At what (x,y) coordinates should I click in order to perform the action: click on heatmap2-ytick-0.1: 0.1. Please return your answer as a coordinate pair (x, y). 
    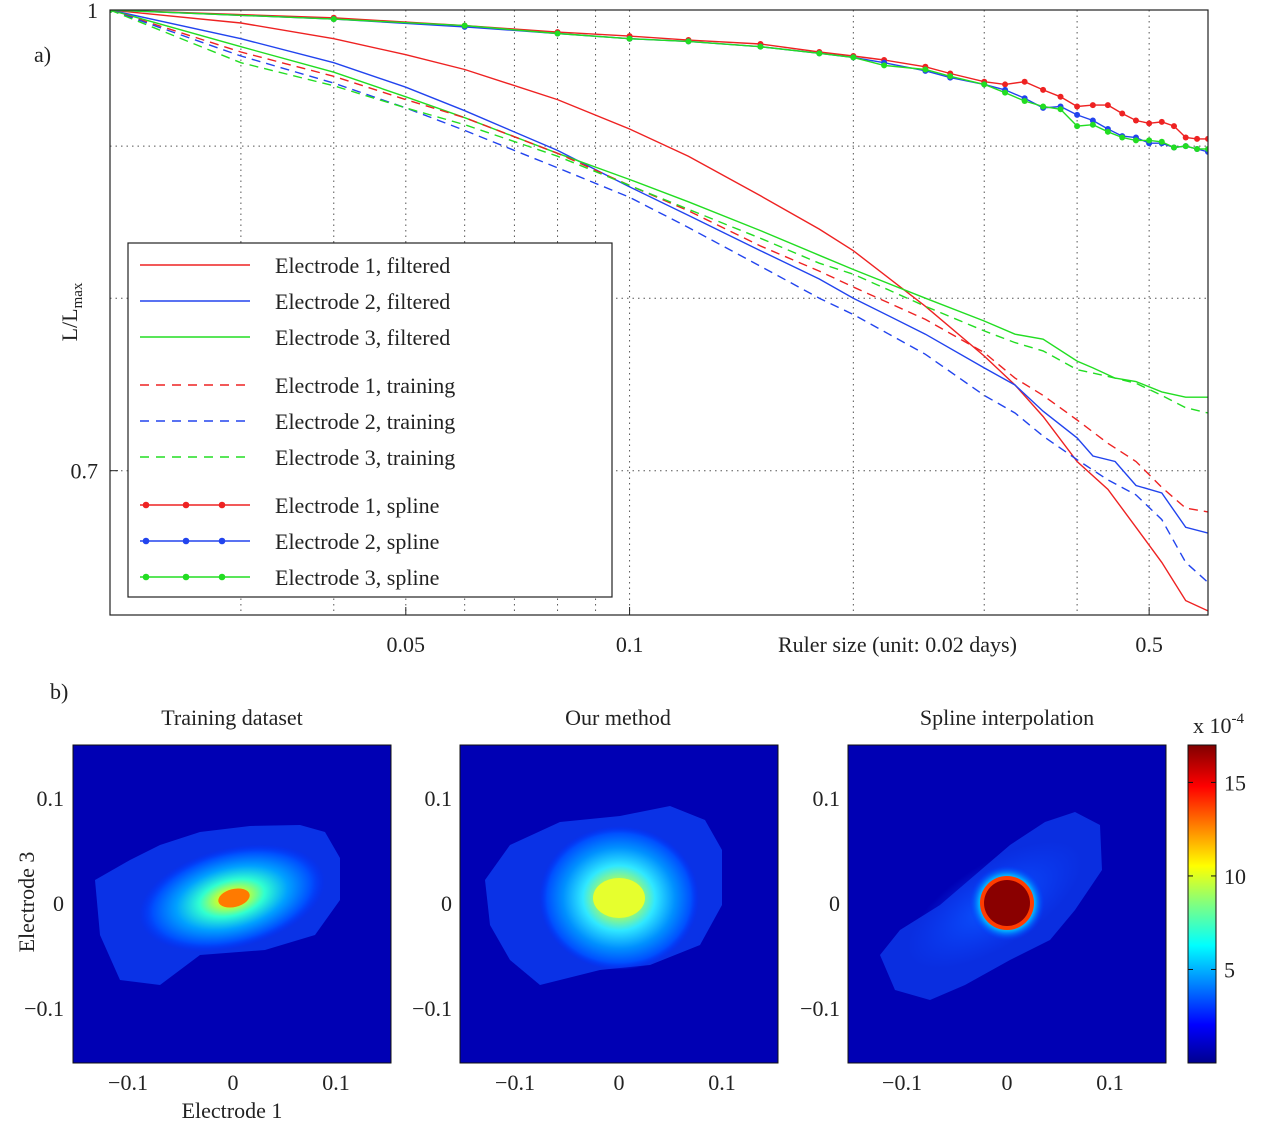
    Looking at the image, I should click on (439, 798).